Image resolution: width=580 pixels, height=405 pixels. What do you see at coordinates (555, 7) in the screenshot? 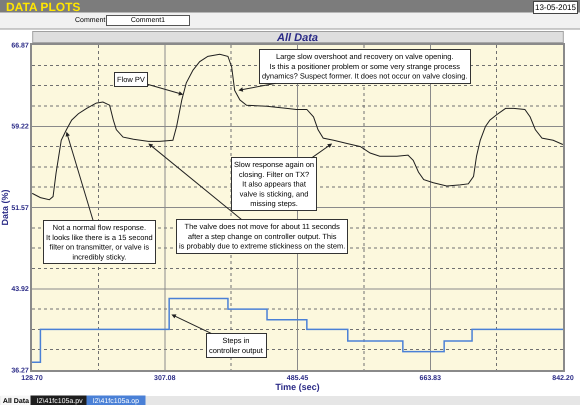
I see `text: 13-05-2015` at bounding box center [555, 7].